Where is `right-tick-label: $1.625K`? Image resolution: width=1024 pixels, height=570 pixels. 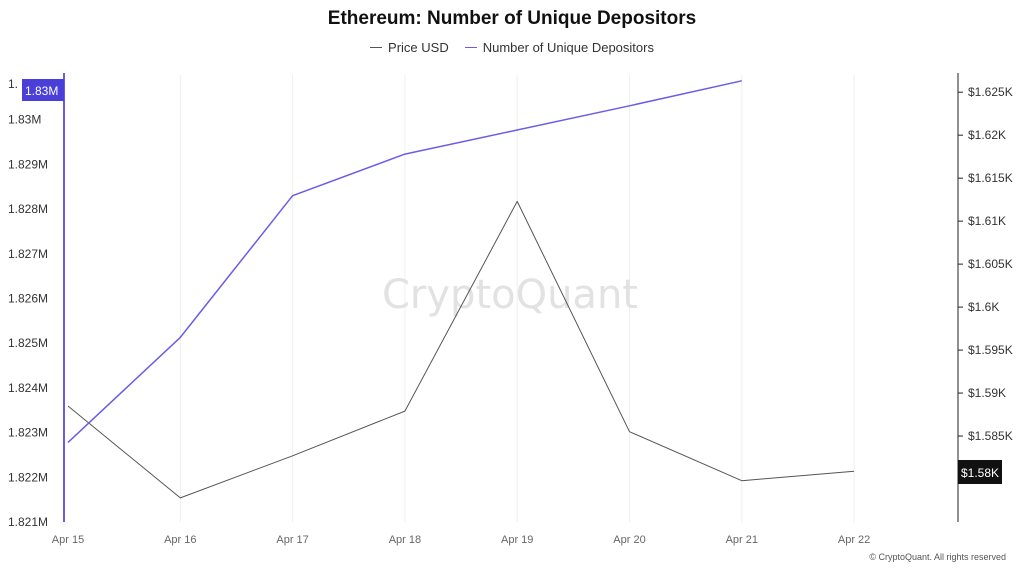 right-tick-label: $1.625K is located at coordinates (990, 92).